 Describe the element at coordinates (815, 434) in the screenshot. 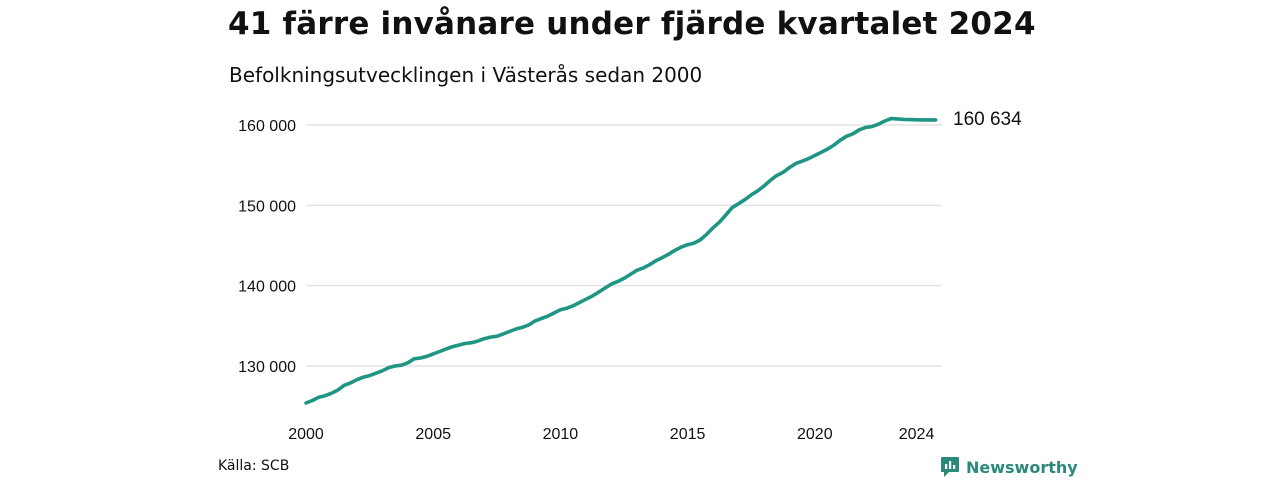

I see `x-tick-label: 2020` at that location.